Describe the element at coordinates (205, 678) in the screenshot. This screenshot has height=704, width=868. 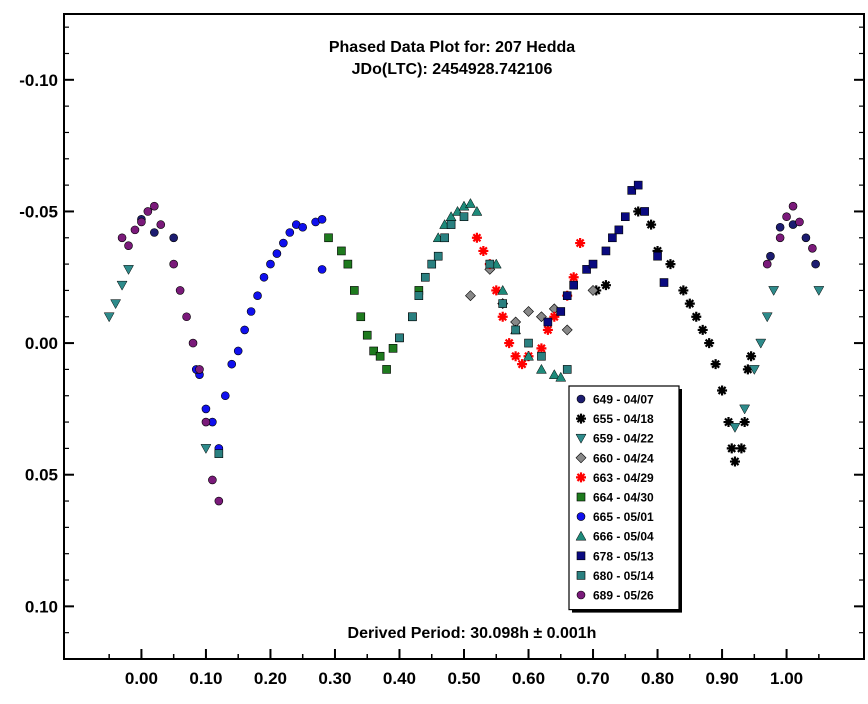
I see `x-tick-label: 0.10` at that location.